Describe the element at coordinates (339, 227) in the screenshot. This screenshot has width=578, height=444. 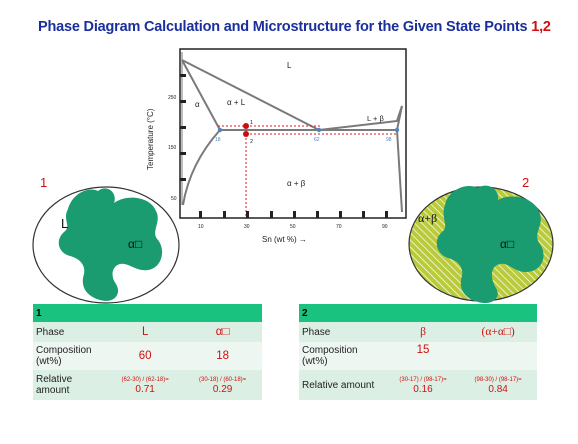
I see `x-tick-70: 70` at that location.